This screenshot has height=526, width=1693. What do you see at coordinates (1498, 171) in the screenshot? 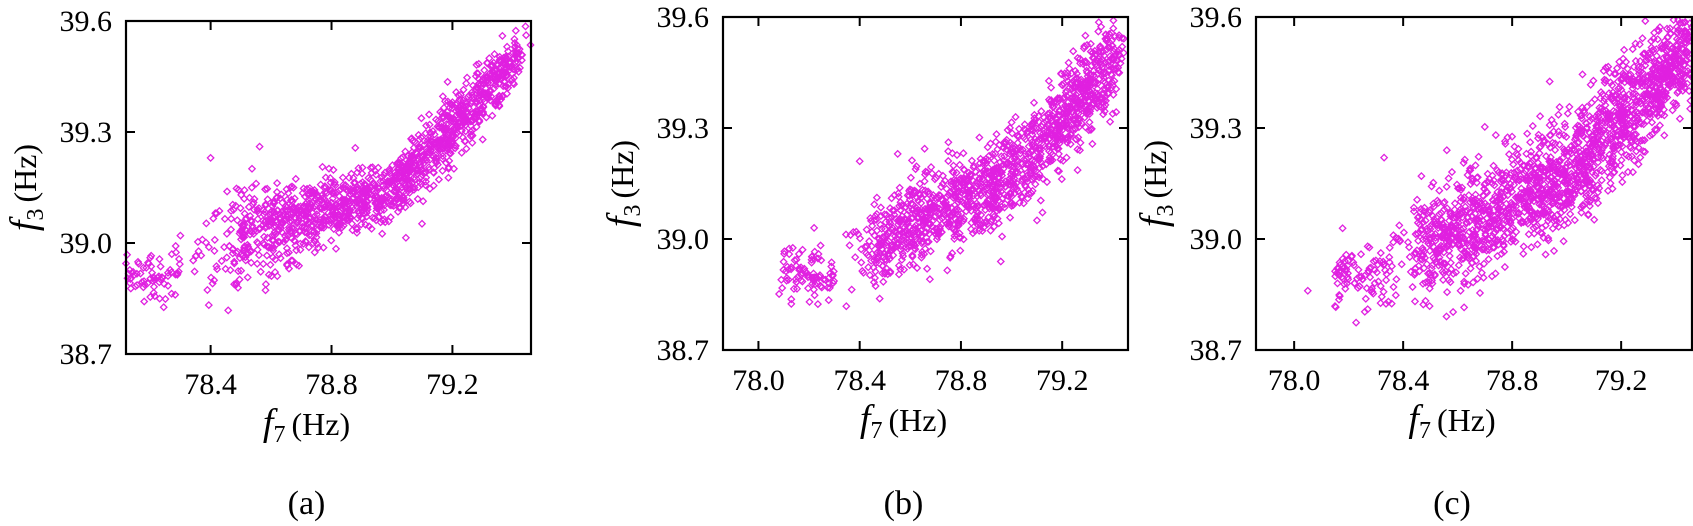
I see `scatter-points` at bounding box center [1498, 171].